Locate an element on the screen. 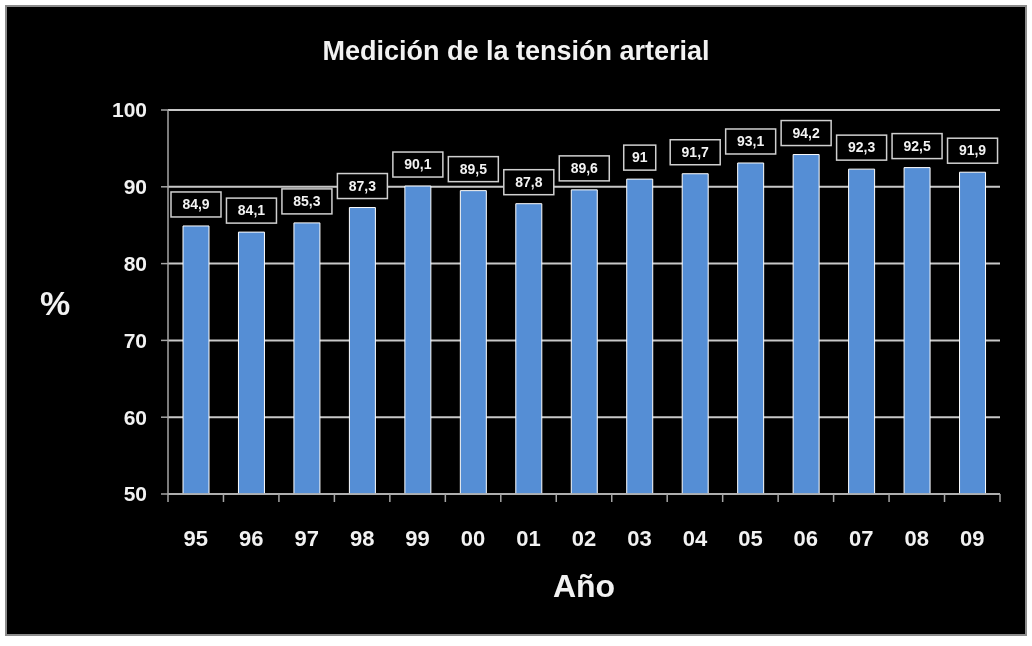  x-tick-label: 99 is located at coordinates (417, 538).